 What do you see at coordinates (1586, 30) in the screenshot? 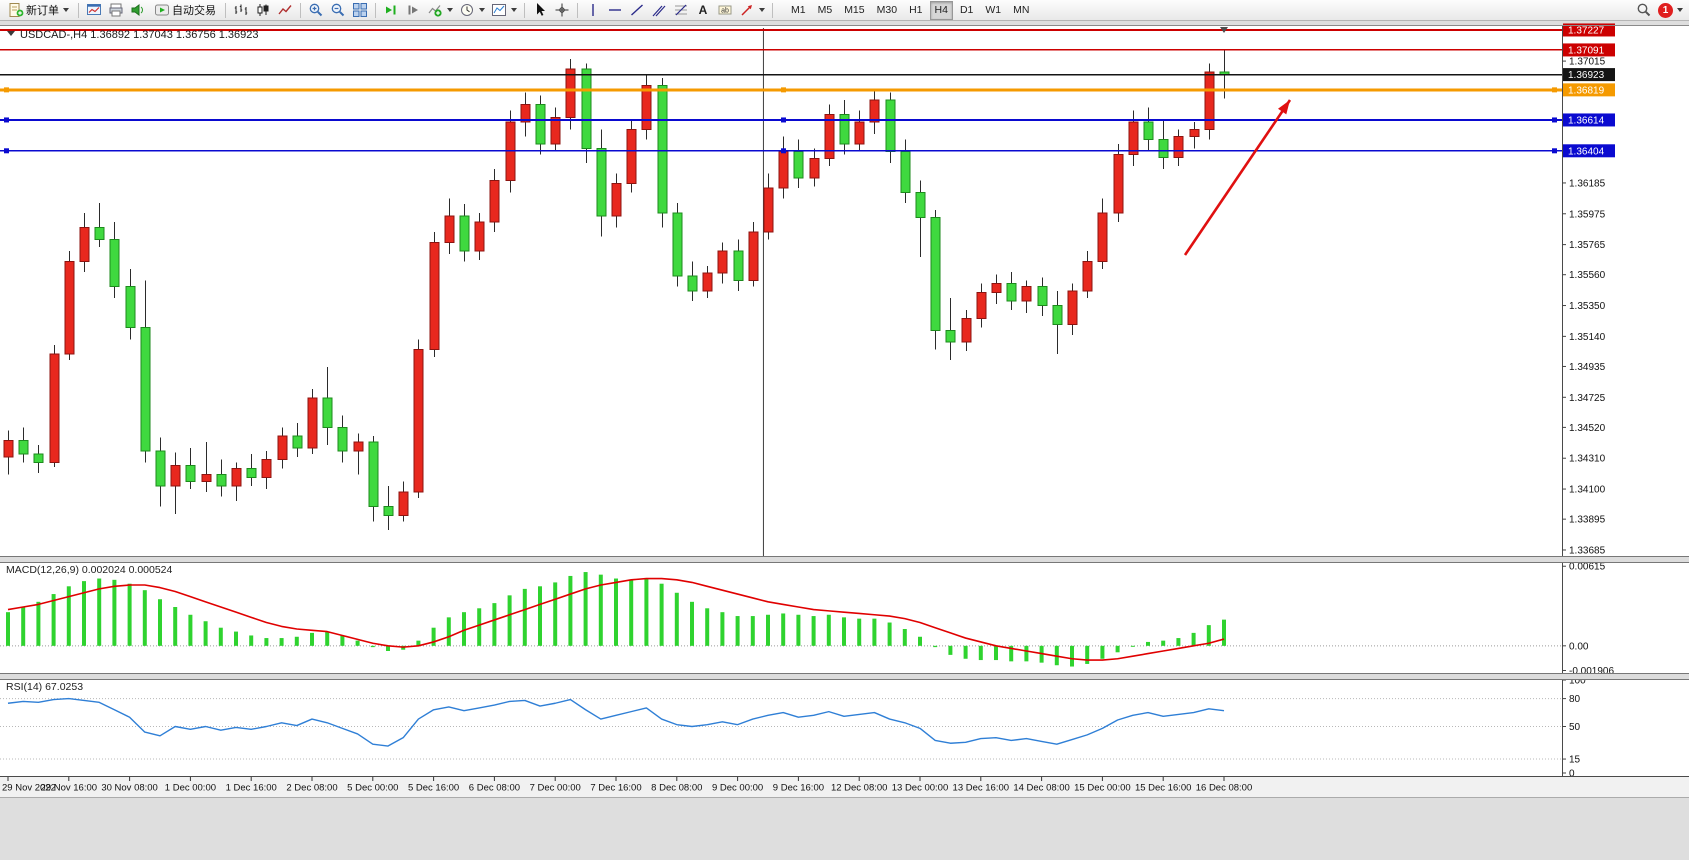
I see `svg-text: 1.37227` at bounding box center [1586, 30].